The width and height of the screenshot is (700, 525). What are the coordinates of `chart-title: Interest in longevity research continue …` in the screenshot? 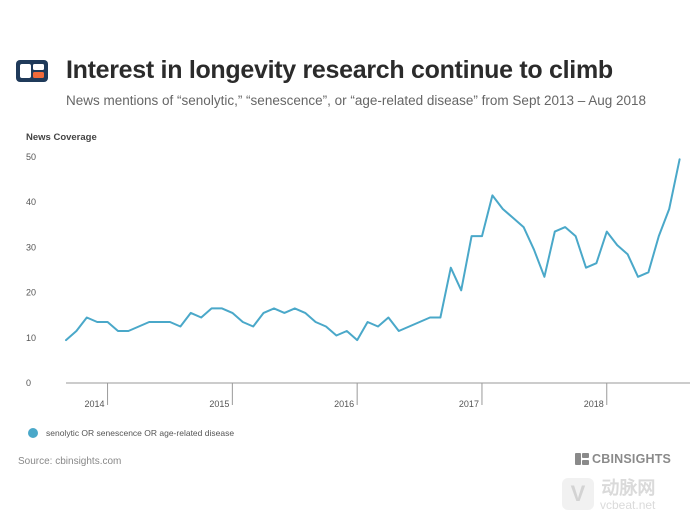 It's located at (339, 70).